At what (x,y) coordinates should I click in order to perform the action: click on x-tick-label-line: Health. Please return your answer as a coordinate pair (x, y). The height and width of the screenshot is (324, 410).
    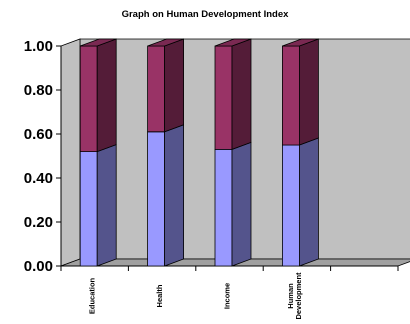
    Looking at the image, I should click on (159, 295).